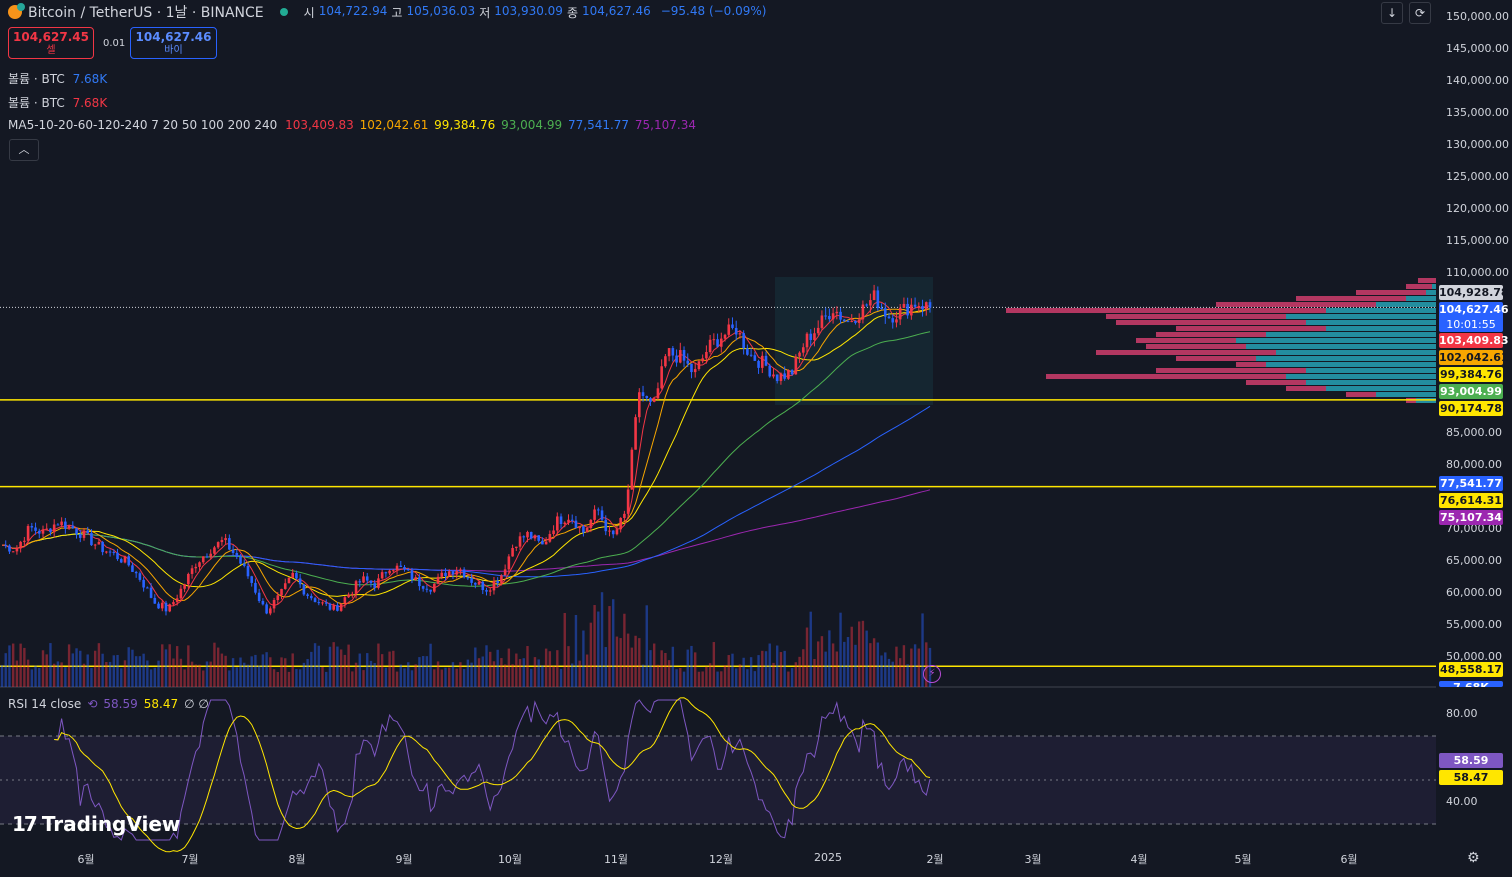  What do you see at coordinates (51, 43) in the screenshot?
I see `sell-button: 104,627.45 셀` at bounding box center [51, 43].